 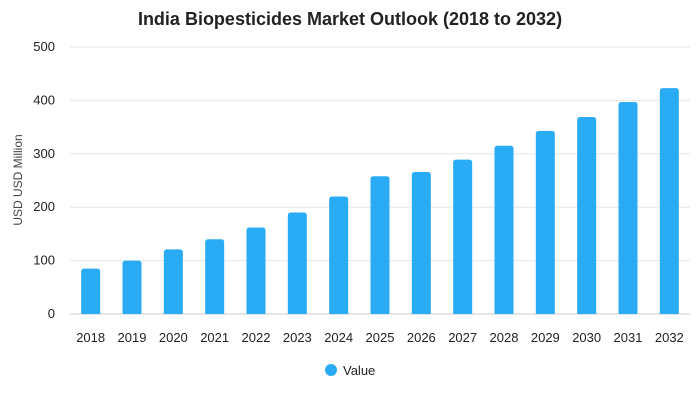 What do you see at coordinates (545, 337) in the screenshot?
I see `x-tick-label: 2029` at bounding box center [545, 337].